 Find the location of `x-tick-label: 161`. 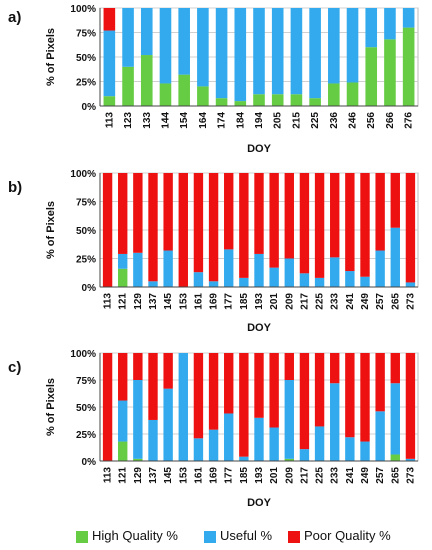

x-tick-label: 161 is located at coordinates (198, 475).